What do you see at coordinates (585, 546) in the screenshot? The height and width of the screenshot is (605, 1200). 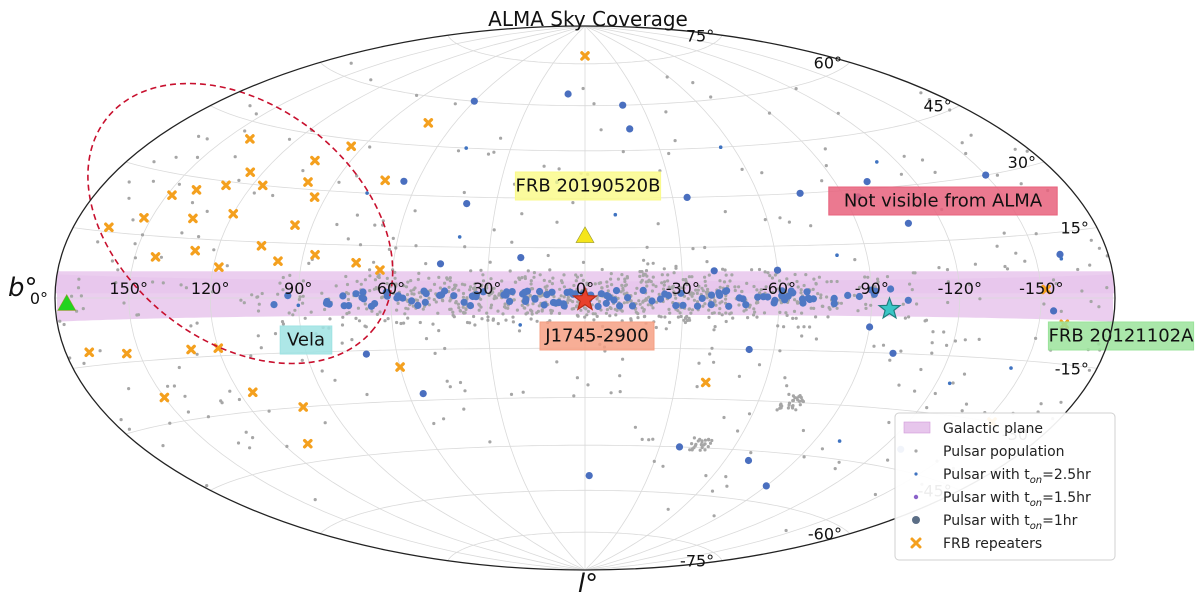 I see `parallel-line` at bounding box center [585, 546].